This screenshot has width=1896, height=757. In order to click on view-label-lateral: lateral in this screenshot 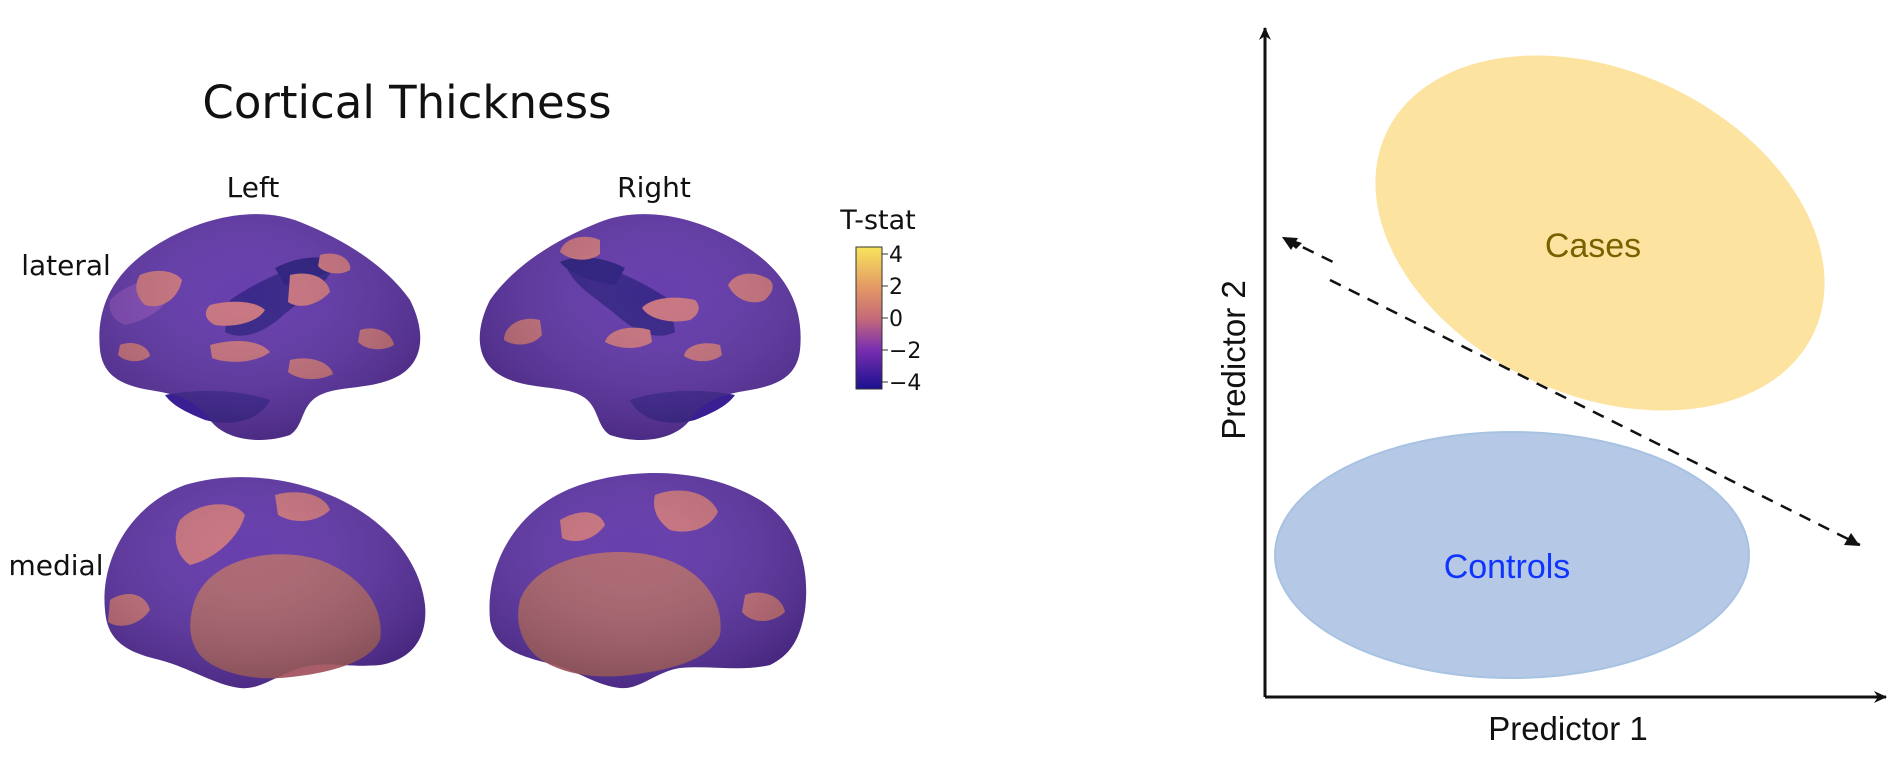, I will do `click(66, 265)`.